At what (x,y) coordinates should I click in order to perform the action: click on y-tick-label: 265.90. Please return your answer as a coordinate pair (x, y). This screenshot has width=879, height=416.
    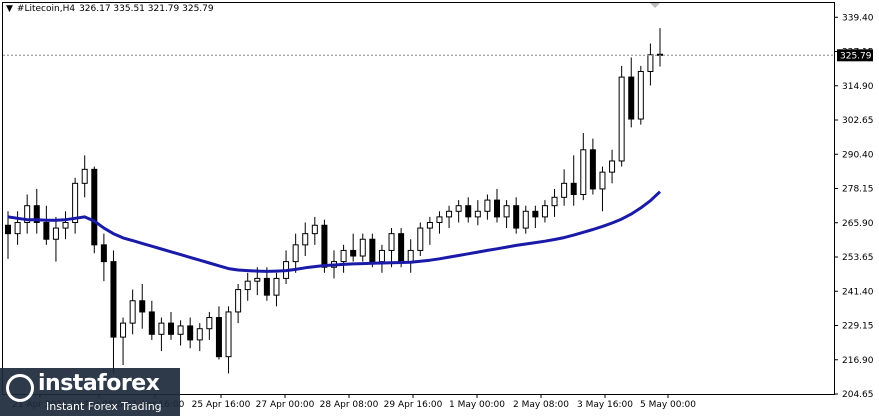
    Looking at the image, I should click on (858, 224).